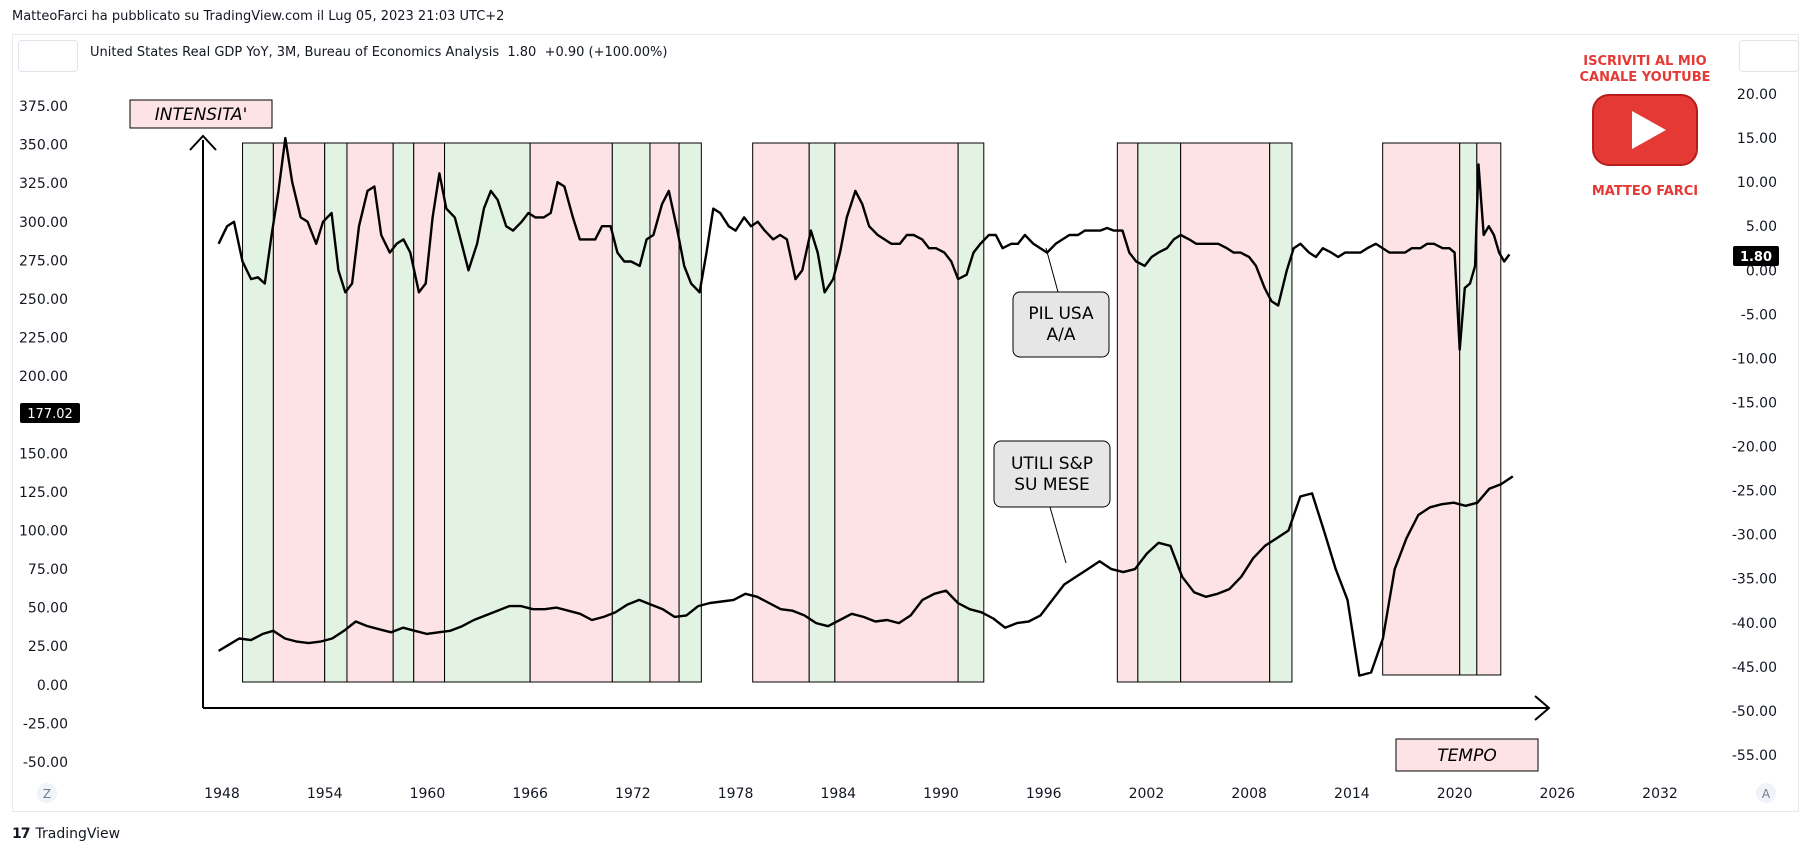 This screenshot has height=856, width=1813. I want to click on gdp-callout-box, so click(1061, 324).